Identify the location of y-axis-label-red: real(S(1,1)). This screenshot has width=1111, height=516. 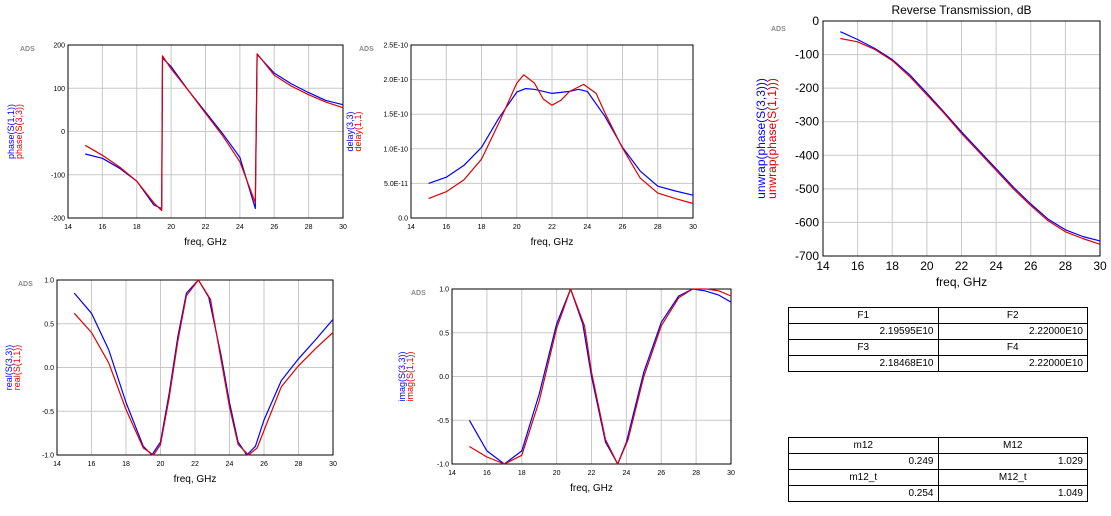
(17, 368).